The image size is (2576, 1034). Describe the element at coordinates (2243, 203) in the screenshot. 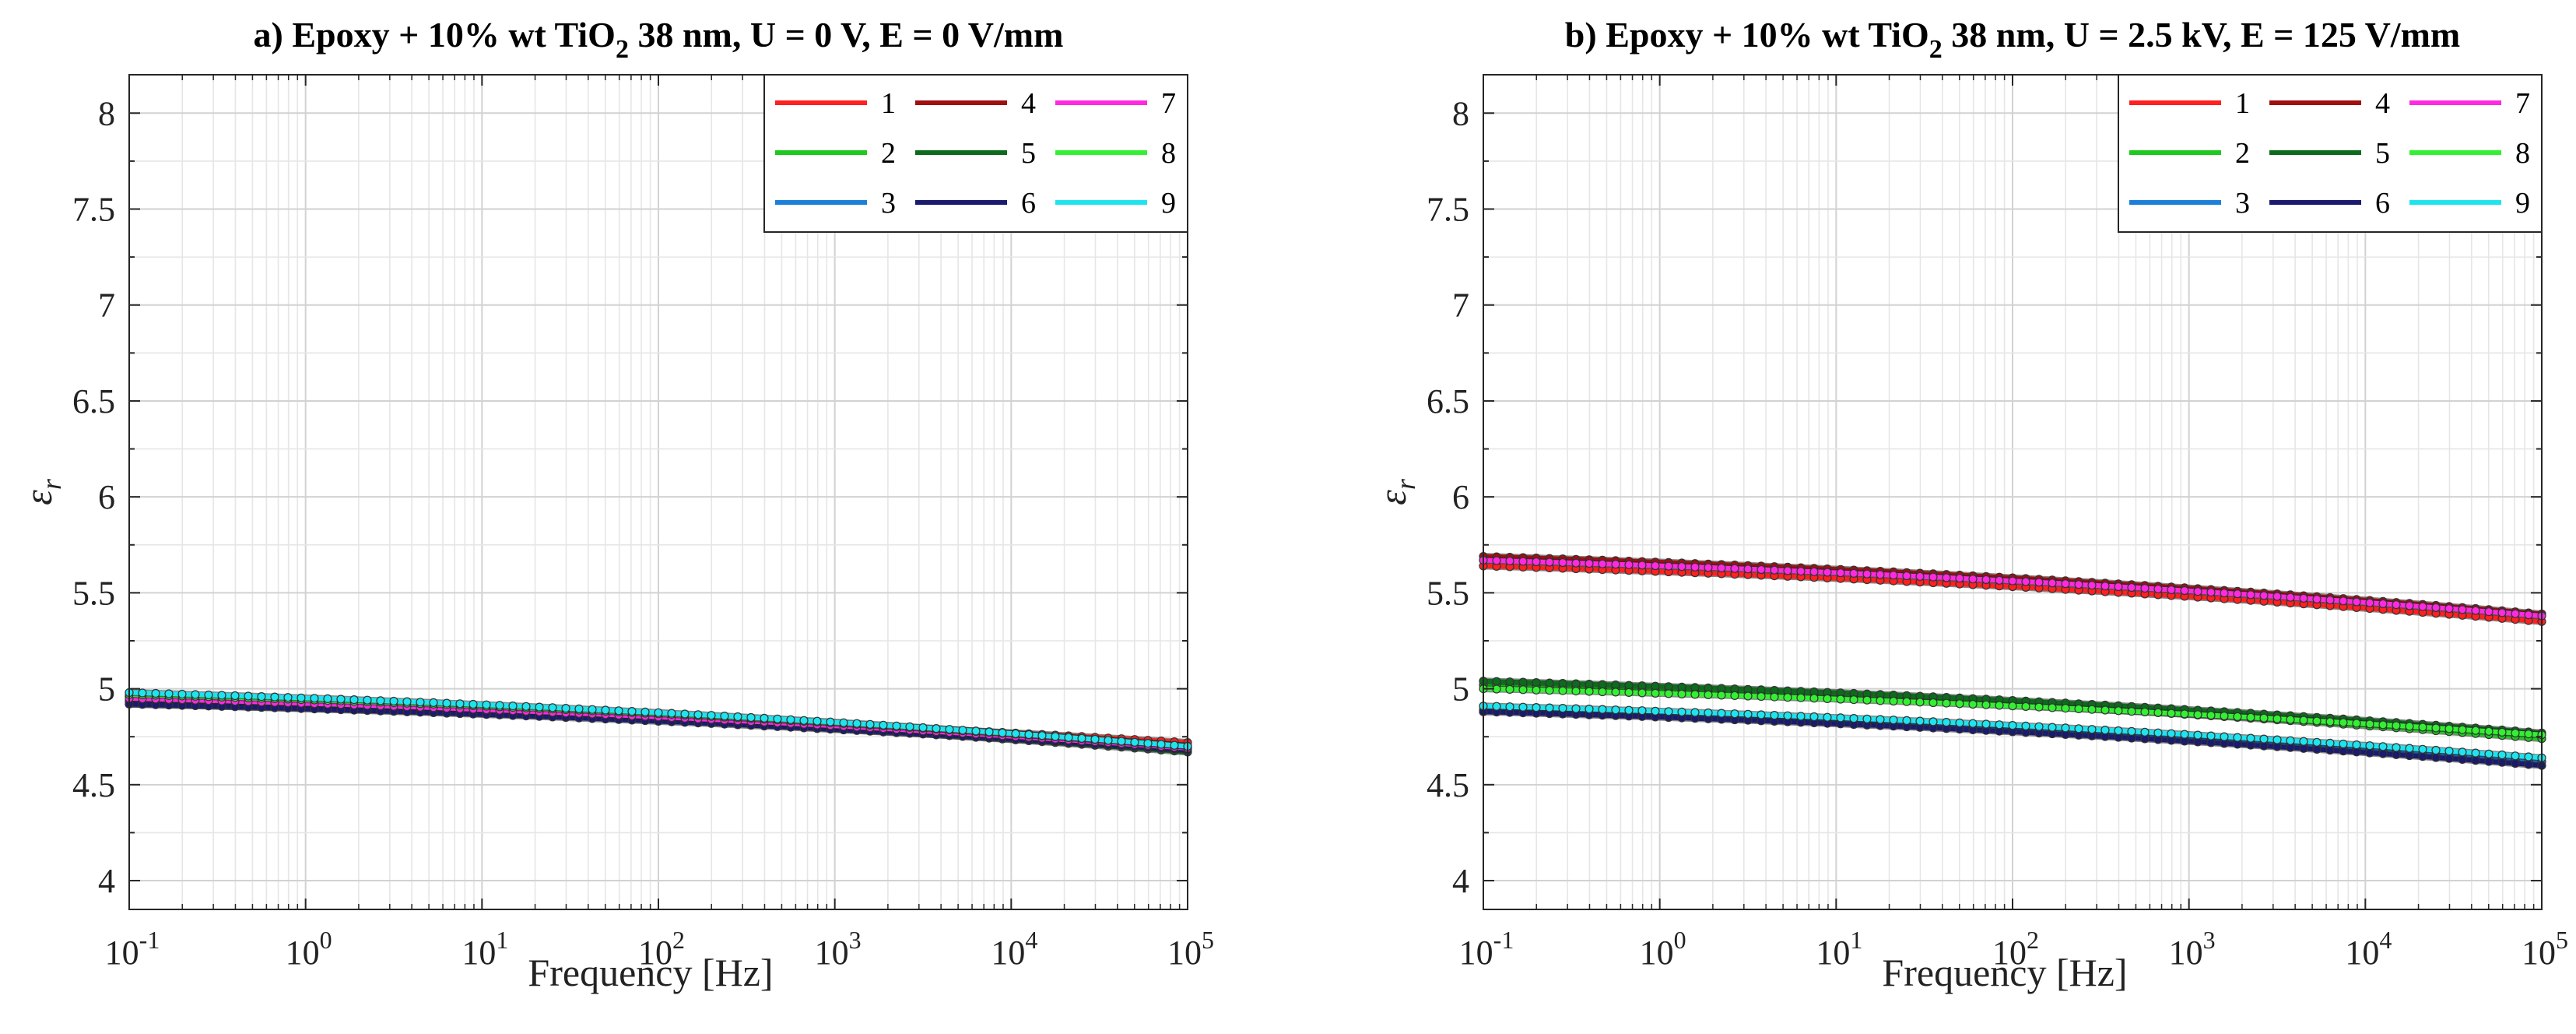

I see `legend-label: 3` at that location.